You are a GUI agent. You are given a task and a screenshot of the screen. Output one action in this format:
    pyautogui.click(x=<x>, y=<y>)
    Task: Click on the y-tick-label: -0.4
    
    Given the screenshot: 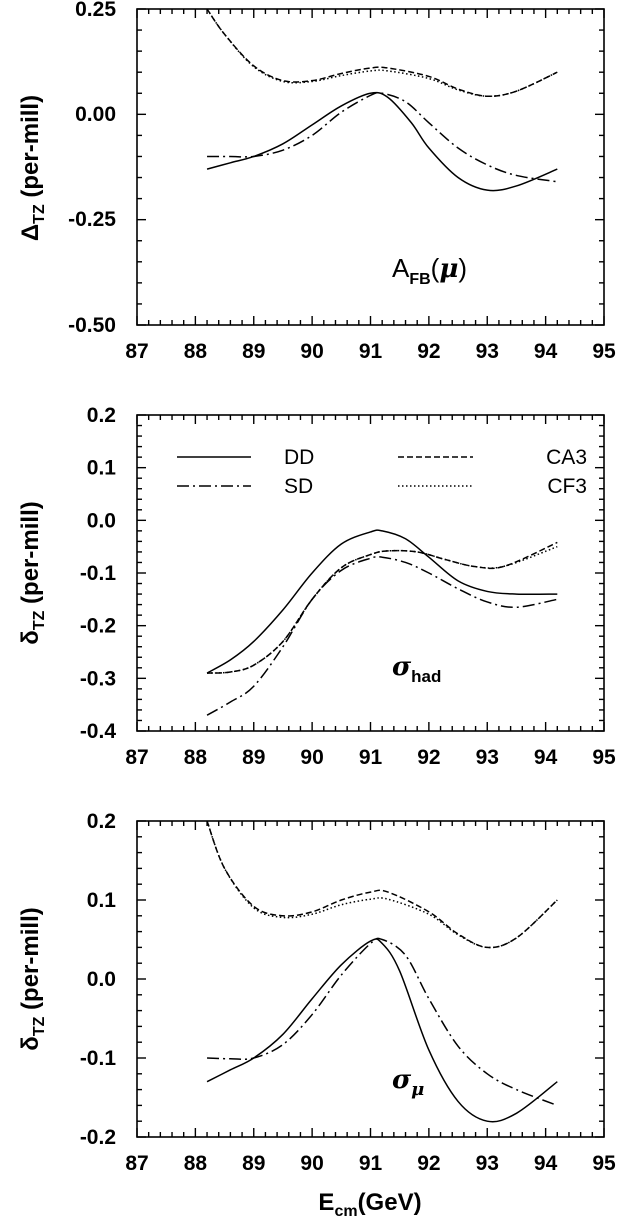 What is the action you would take?
    pyautogui.click(x=98, y=731)
    